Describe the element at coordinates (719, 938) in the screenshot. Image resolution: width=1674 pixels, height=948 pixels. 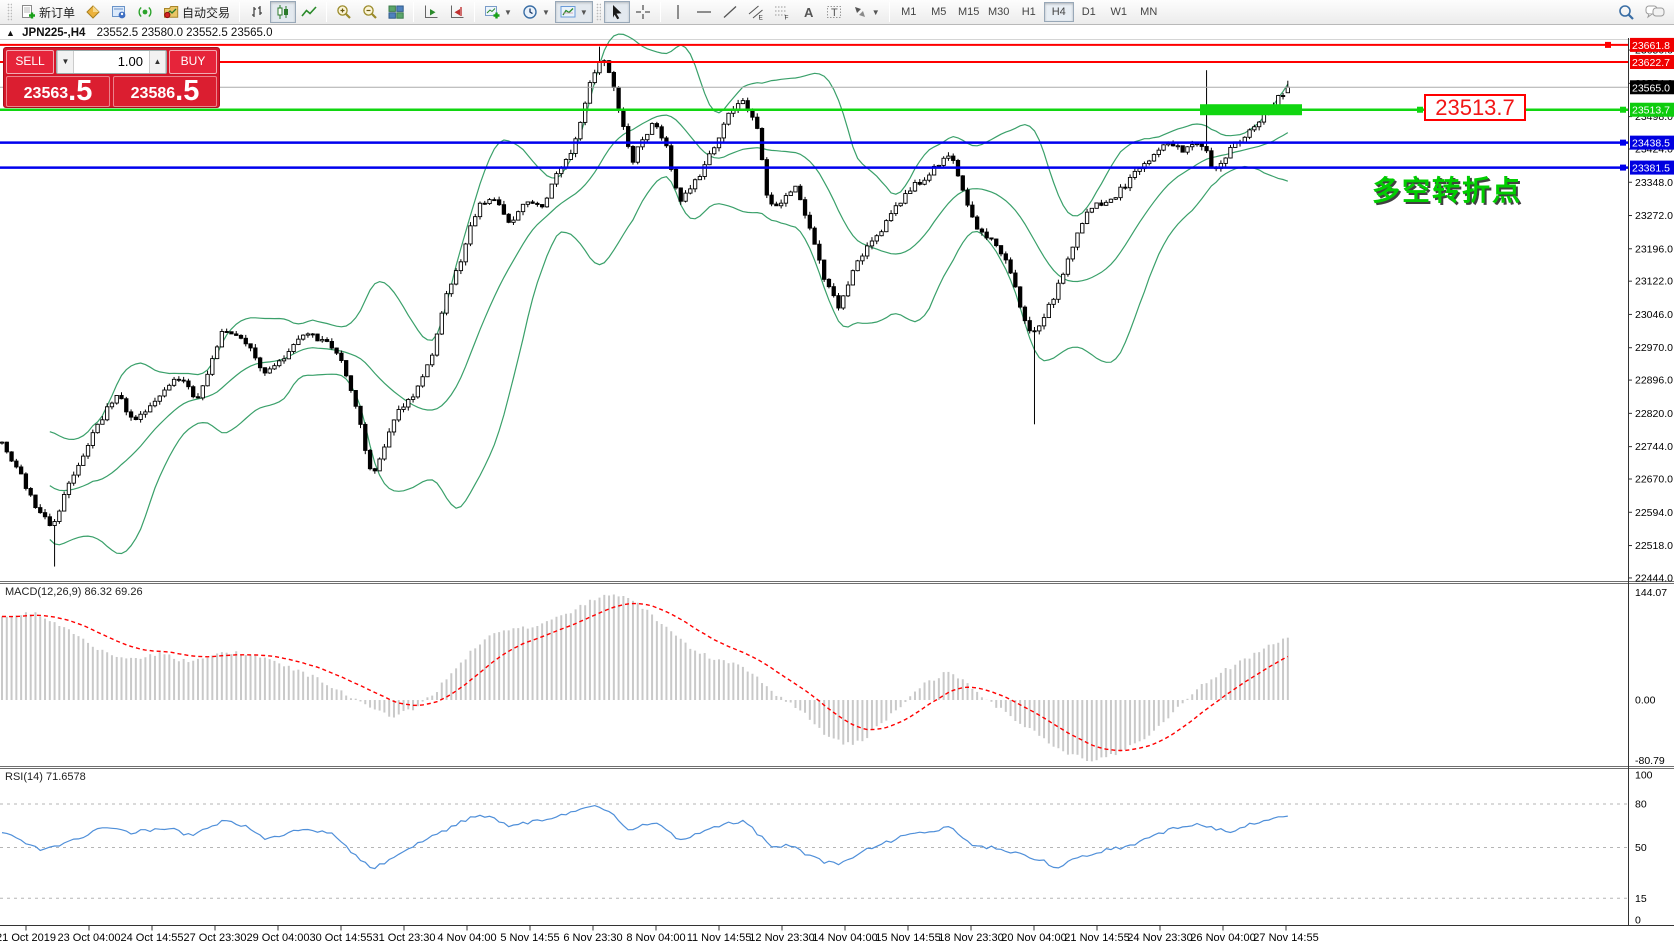
I see `time-tick-label: 11 Nov 14:55` at that location.